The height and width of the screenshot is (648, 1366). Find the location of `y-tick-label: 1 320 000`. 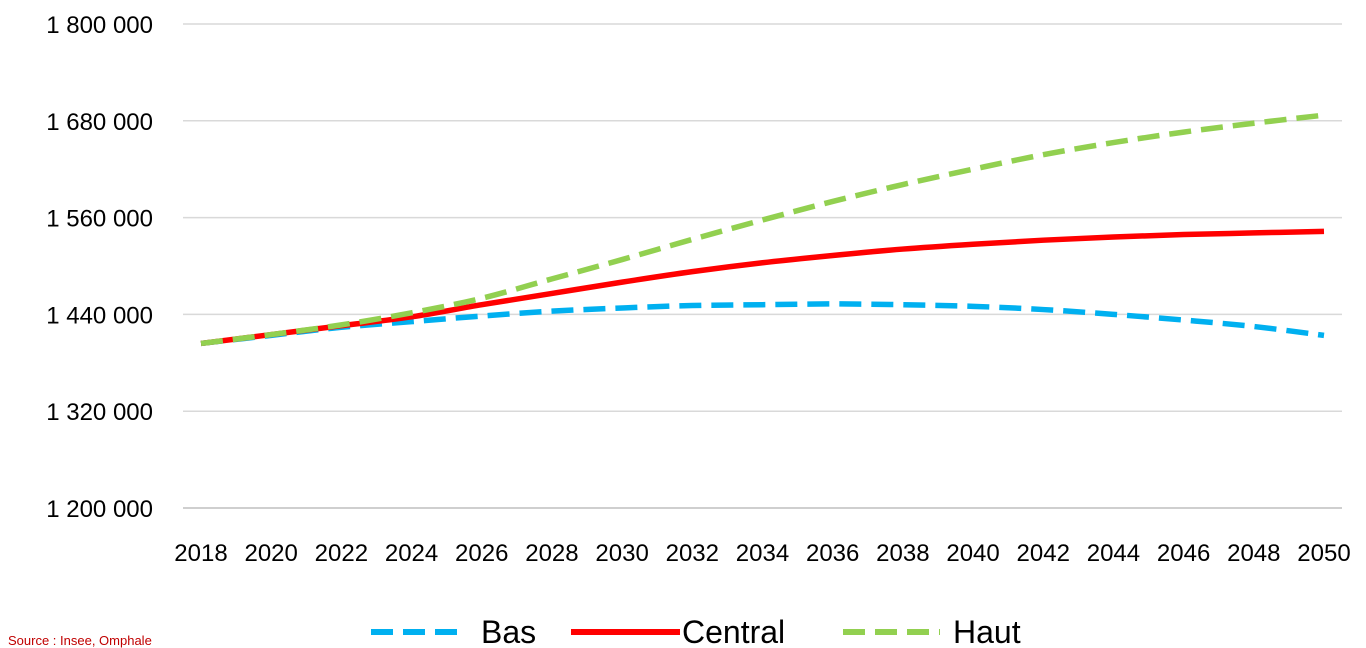

y-tick-label: 1 320 000 is located at coordinates (99, 412).